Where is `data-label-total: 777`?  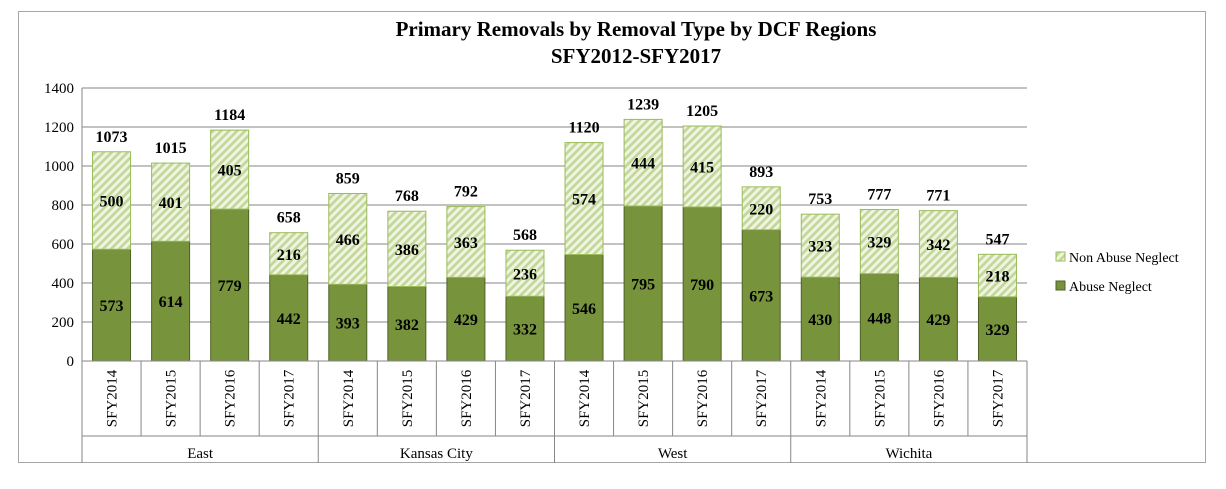
data-label-total: 777 is located at coordinates (879, 194).